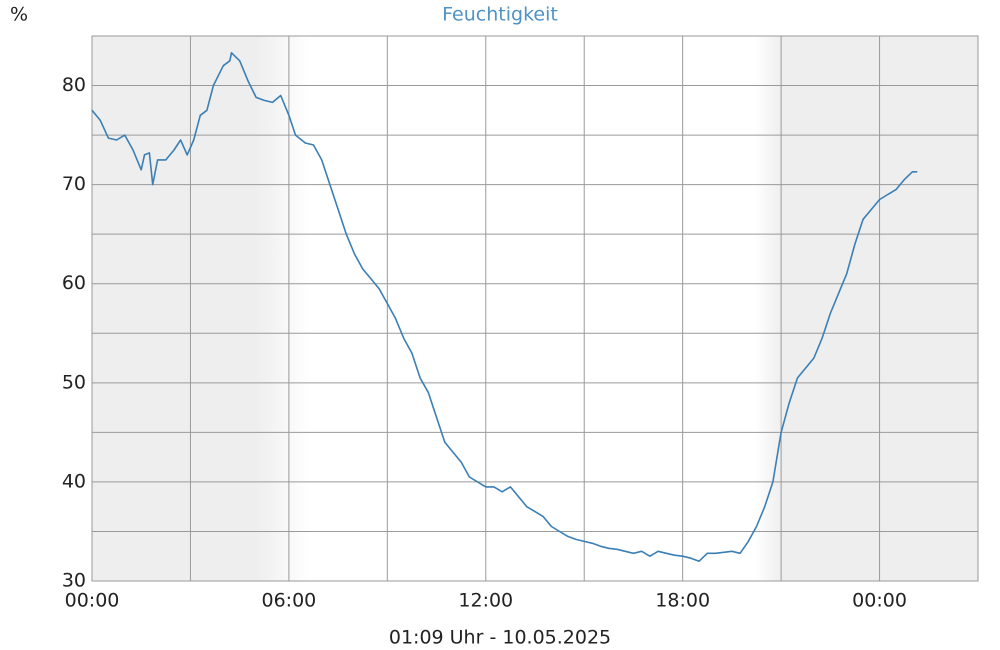 This screenshot has width=1000, height=650. Describe the element at coordinates (485, 601) in the screenshot. I see `x-tick-label: 12:00` at that location.